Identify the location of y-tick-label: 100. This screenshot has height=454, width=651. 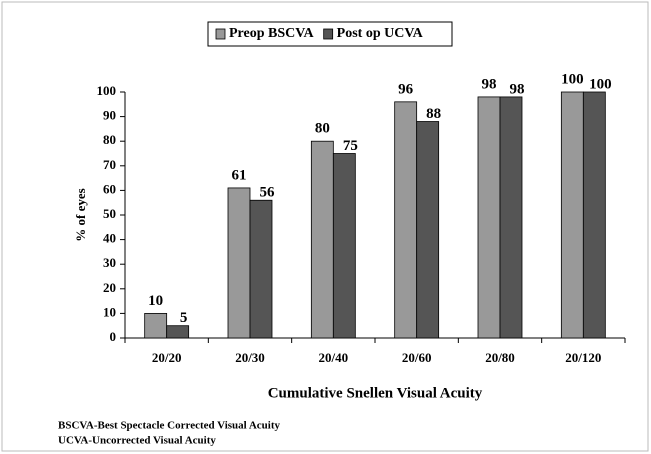
(107, 90).